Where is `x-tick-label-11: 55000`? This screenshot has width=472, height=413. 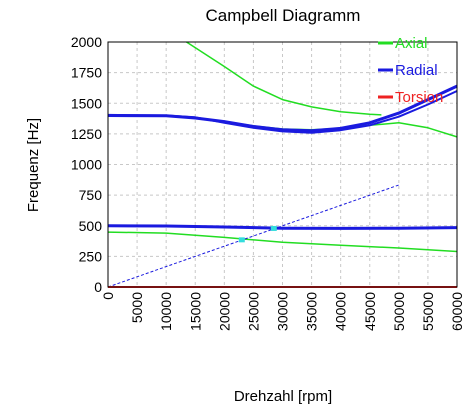 x-tick-label-11: 55000 is located at coordinates (428, 311).